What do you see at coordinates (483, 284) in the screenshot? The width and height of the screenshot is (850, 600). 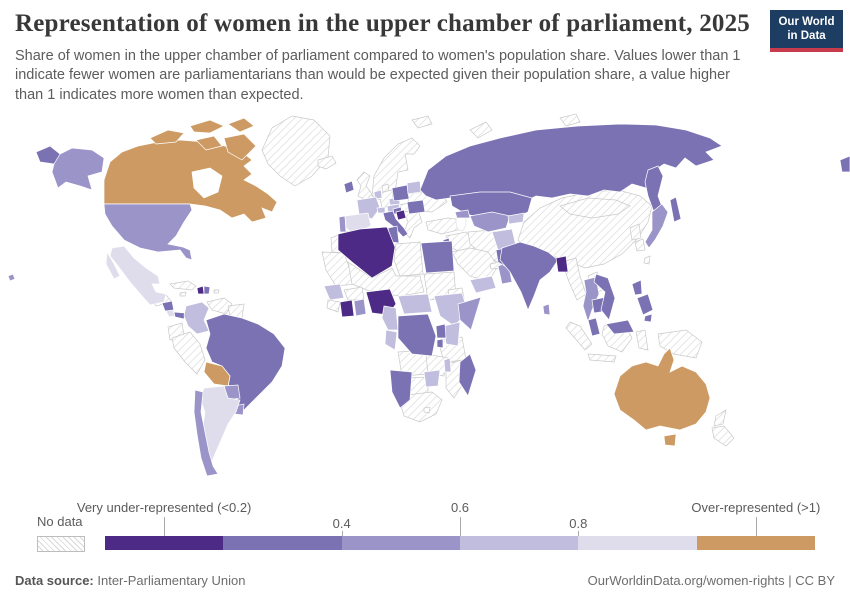 I see `country-yemen` at bounding box center [483, 284].